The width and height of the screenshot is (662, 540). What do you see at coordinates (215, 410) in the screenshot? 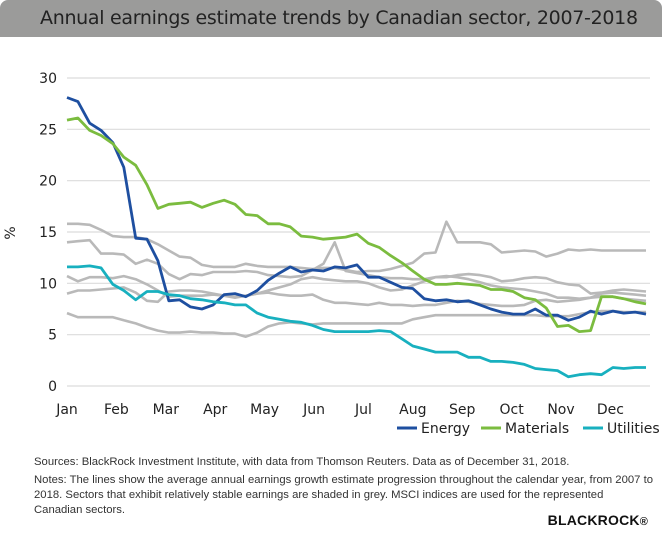
I see `x-tick-label: Apr` at bounding box center [215, 410].